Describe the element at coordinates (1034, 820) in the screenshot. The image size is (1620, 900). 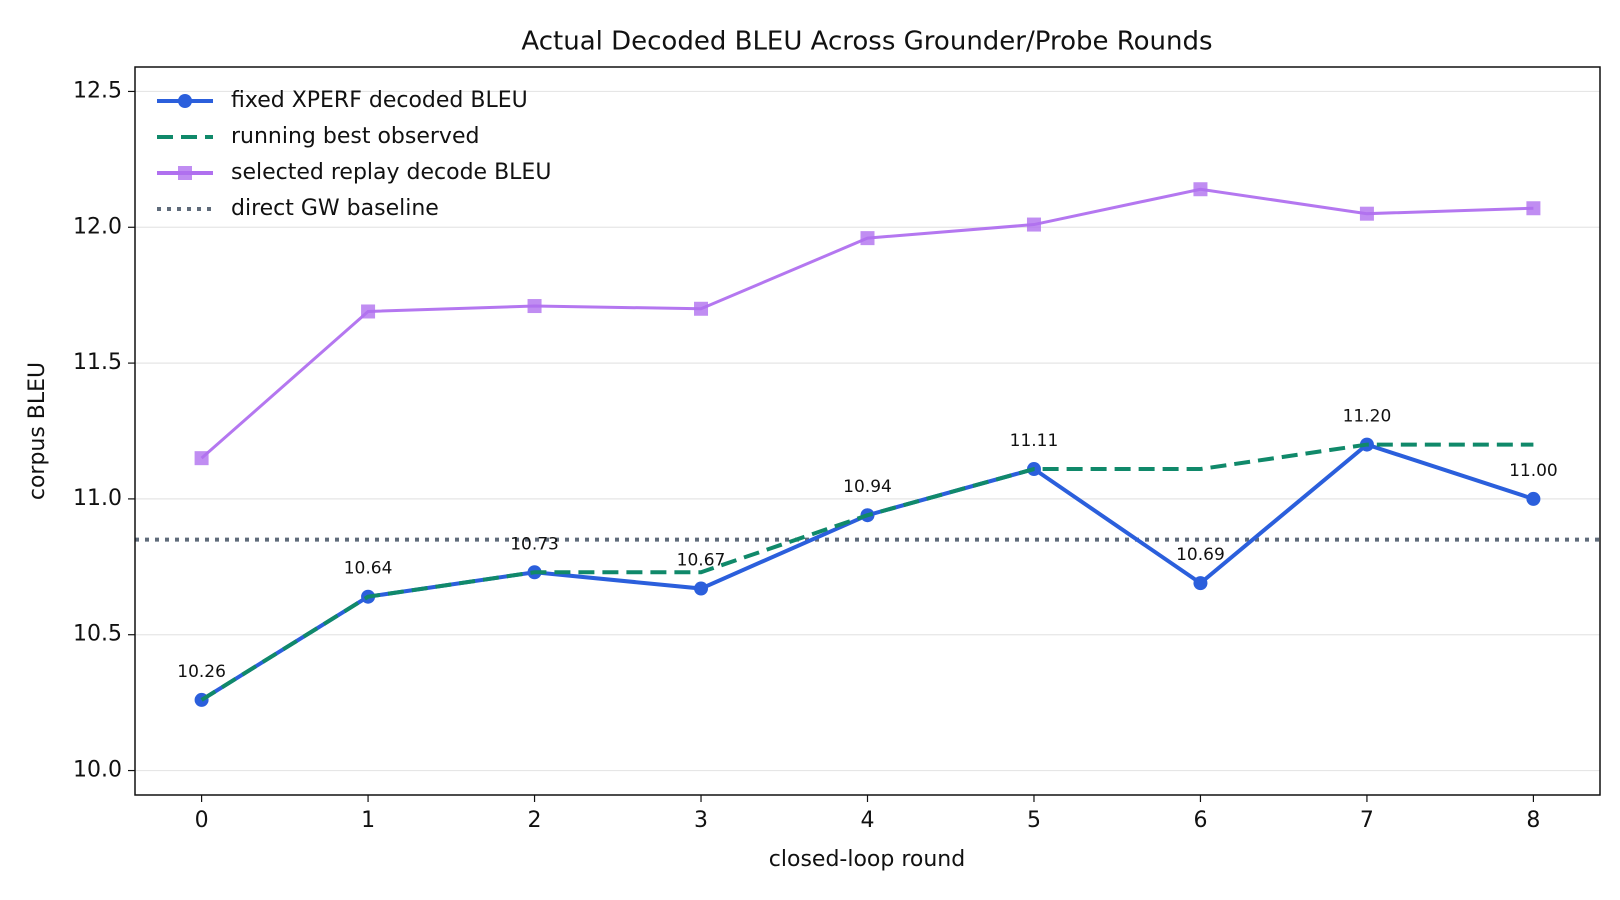
I see `x-tick-label: 5` at that location.